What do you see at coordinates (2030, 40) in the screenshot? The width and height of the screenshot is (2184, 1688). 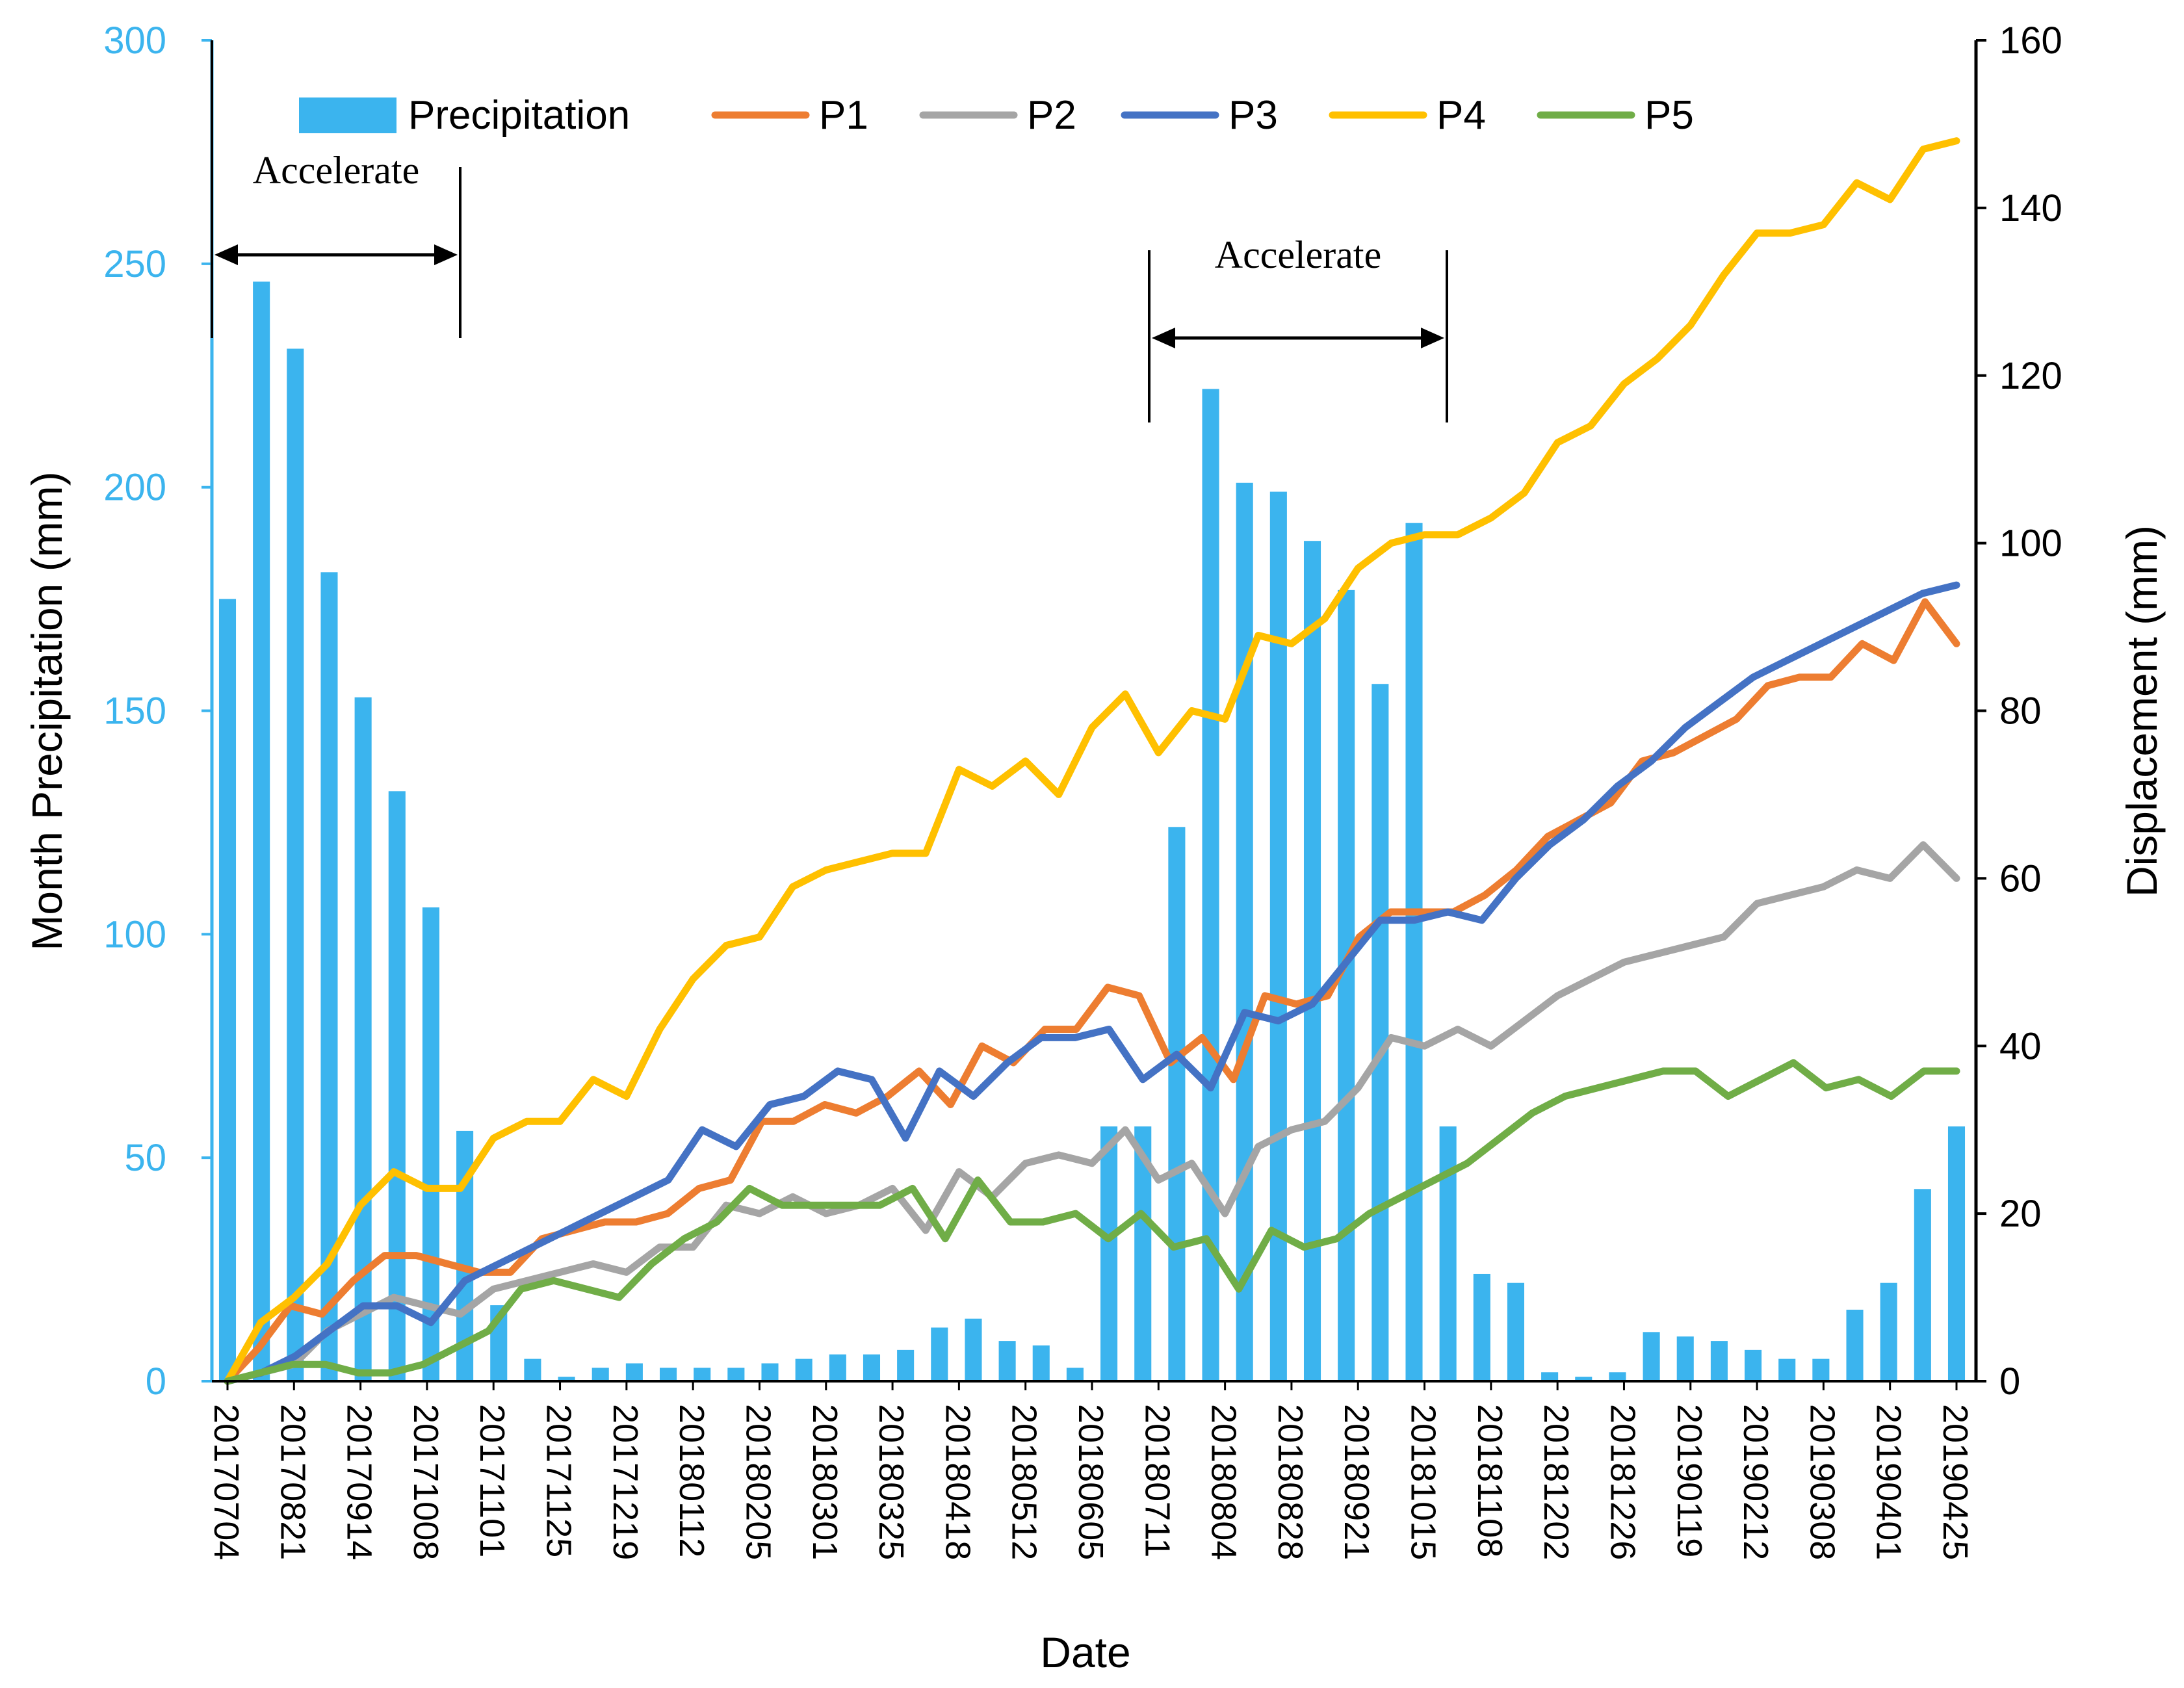 I see `right-tick-label: 160` at bounding box center [2030, 40].